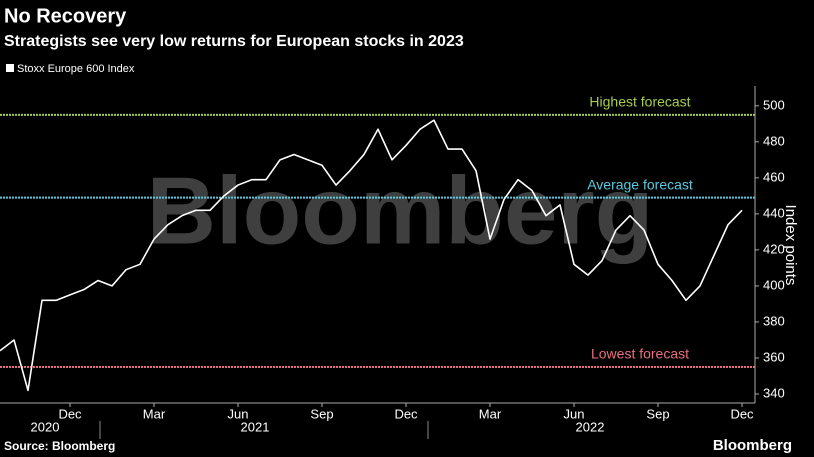  I want to click on reference-label: Highest forecast, so click(639, 102).